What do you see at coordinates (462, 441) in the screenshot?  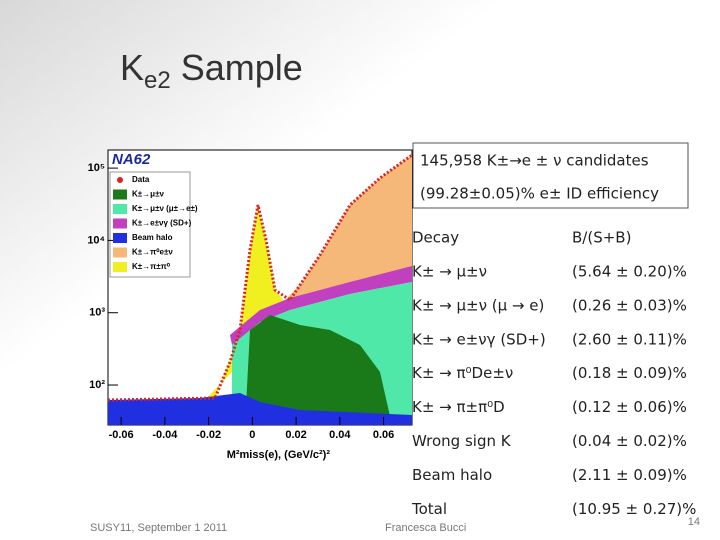 I see `table-cell: Wrong sign K` at bounding box center [462, 441].